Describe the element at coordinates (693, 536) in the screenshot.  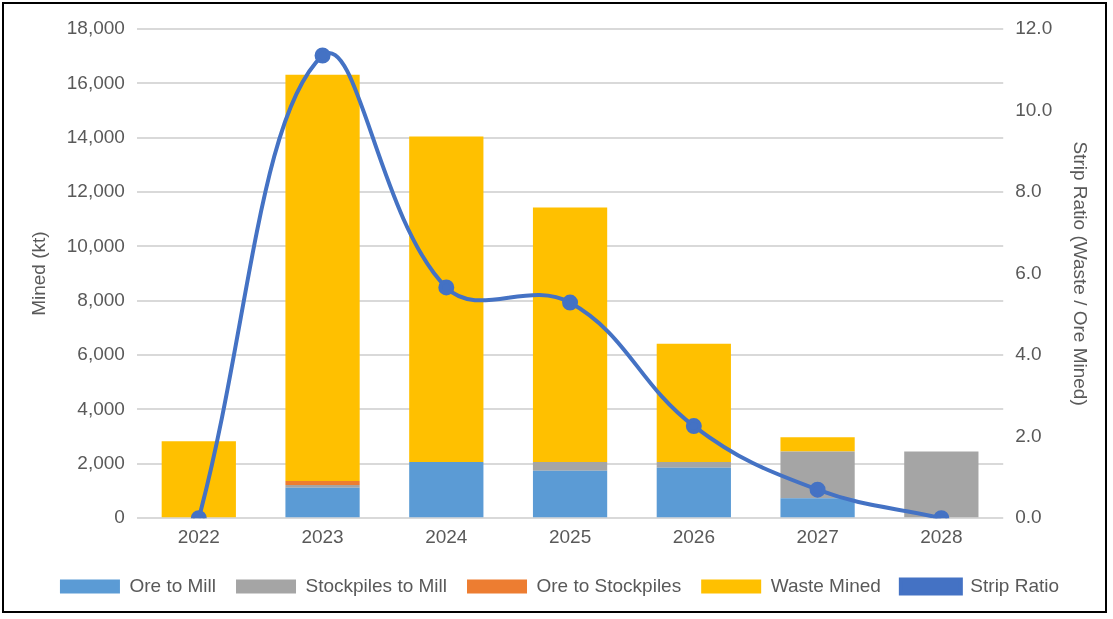
I see `x-tick-label: 2026` at that location.